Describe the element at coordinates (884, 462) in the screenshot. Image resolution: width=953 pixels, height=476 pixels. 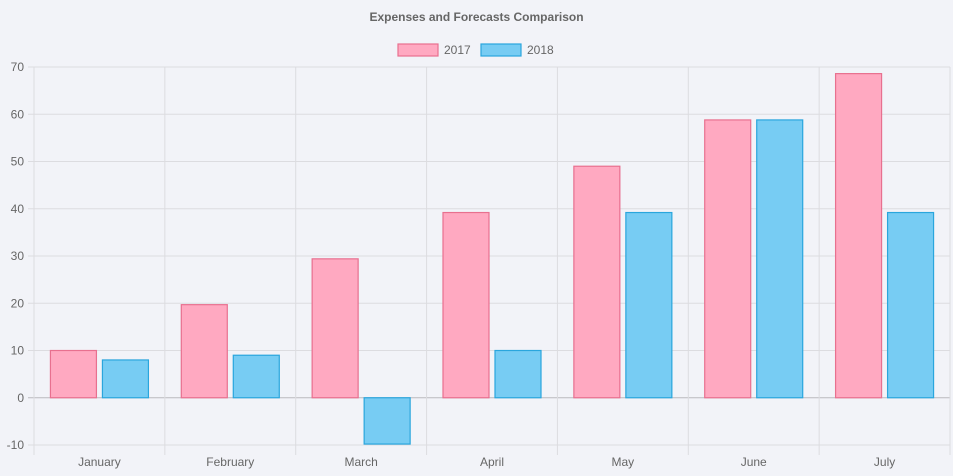
I see `x-tick-label: July` at that location.